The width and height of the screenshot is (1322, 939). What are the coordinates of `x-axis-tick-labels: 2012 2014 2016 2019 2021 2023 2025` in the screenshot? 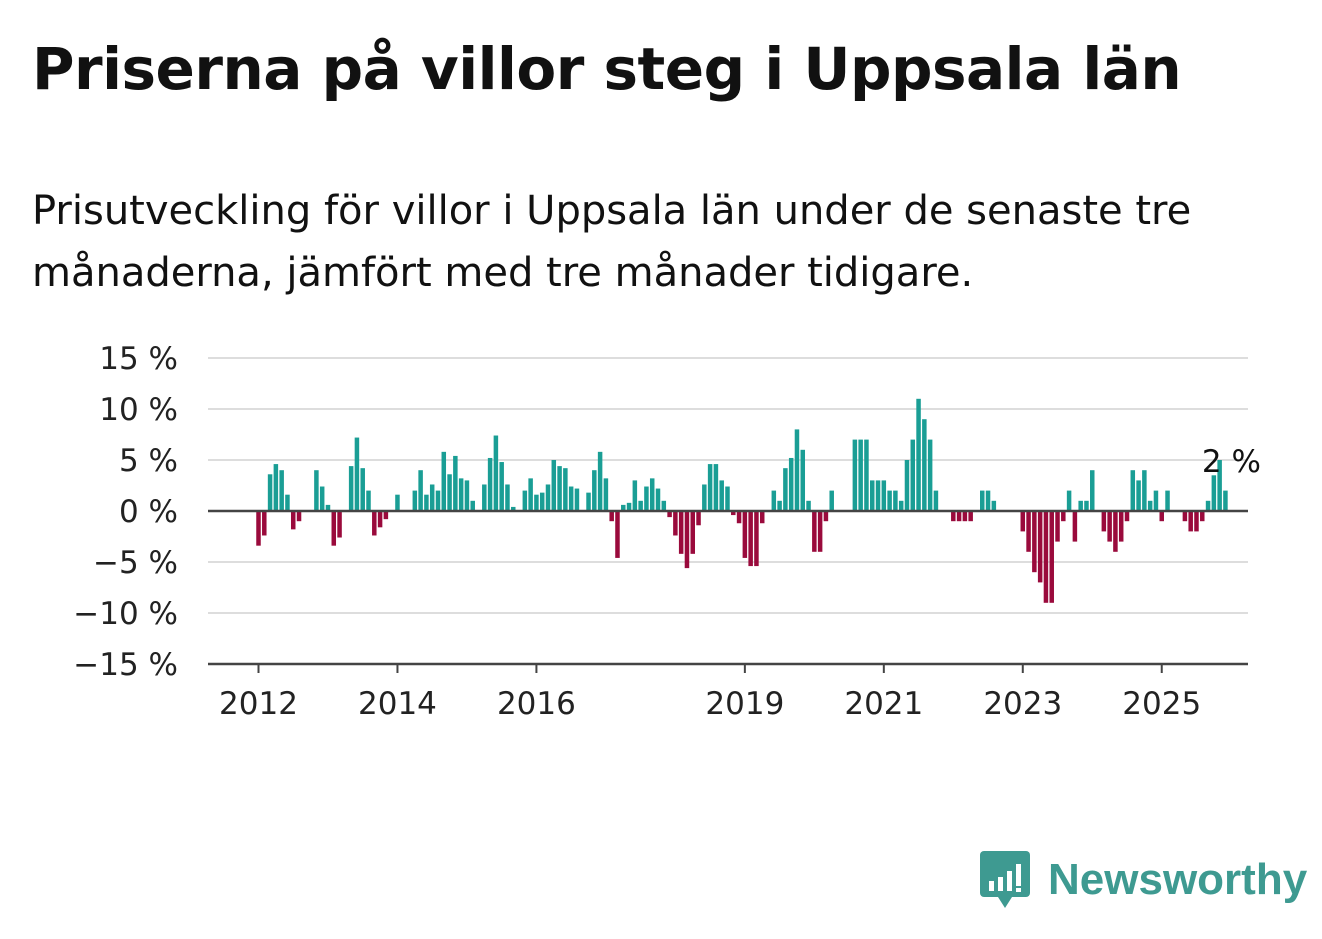 It's located at (710, 704).